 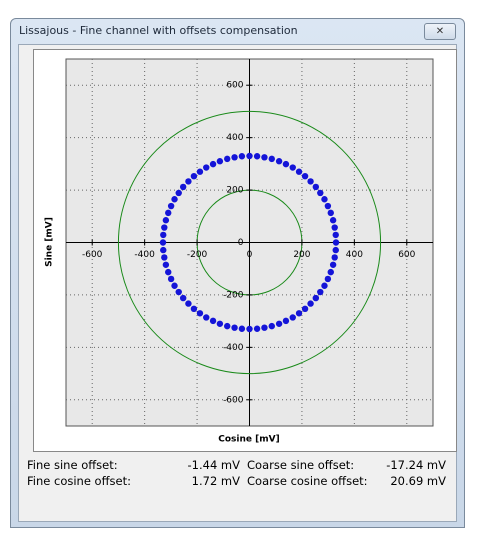 I want to click on x-tick-label: -600, so click(x=92, y=255).